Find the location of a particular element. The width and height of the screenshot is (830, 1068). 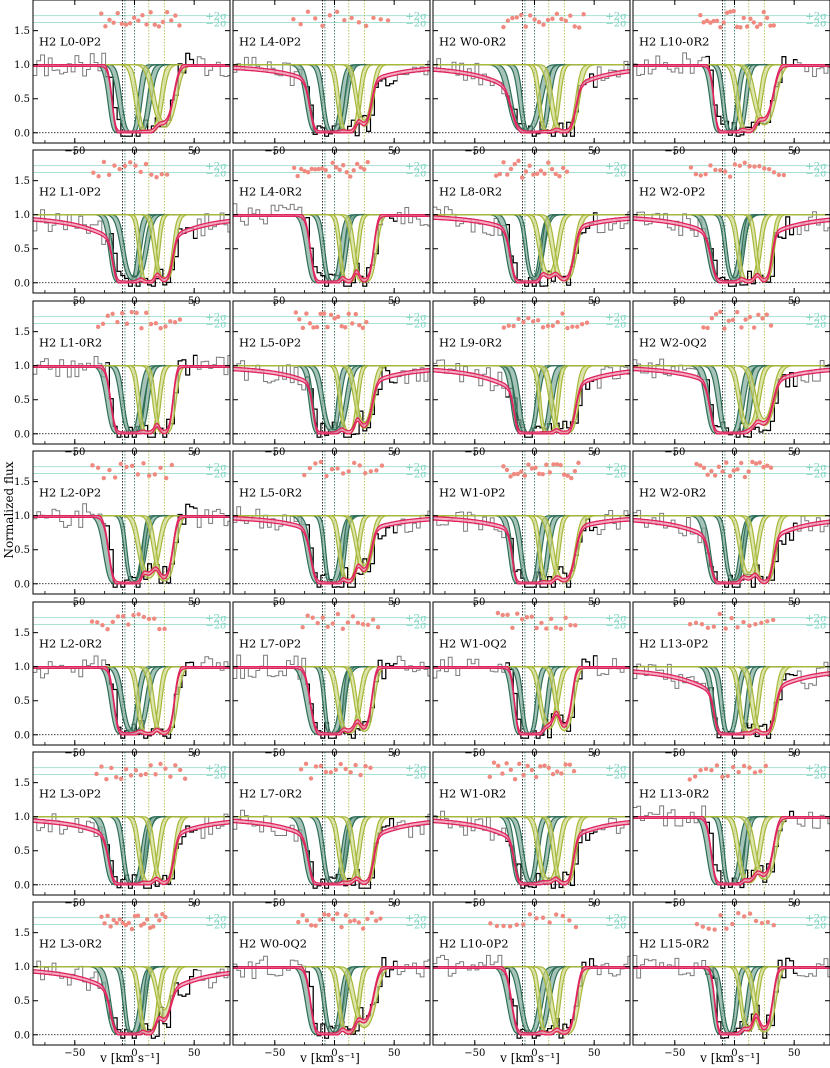

panel-label: H2 W1-0Q2 is located at coordinates (473, 644).